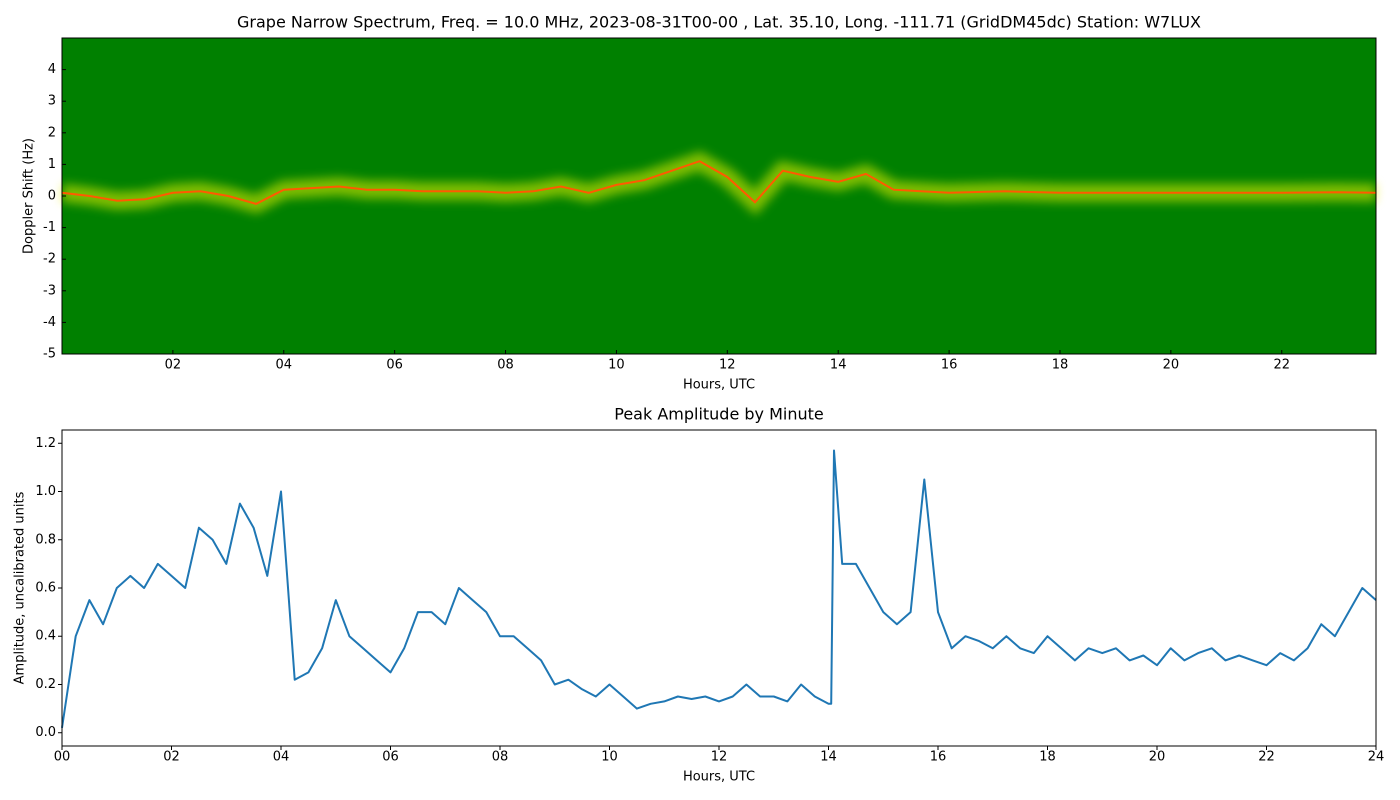  I want to click on y-axis-label: Doppler Shift (Hz), so click(29, 196).